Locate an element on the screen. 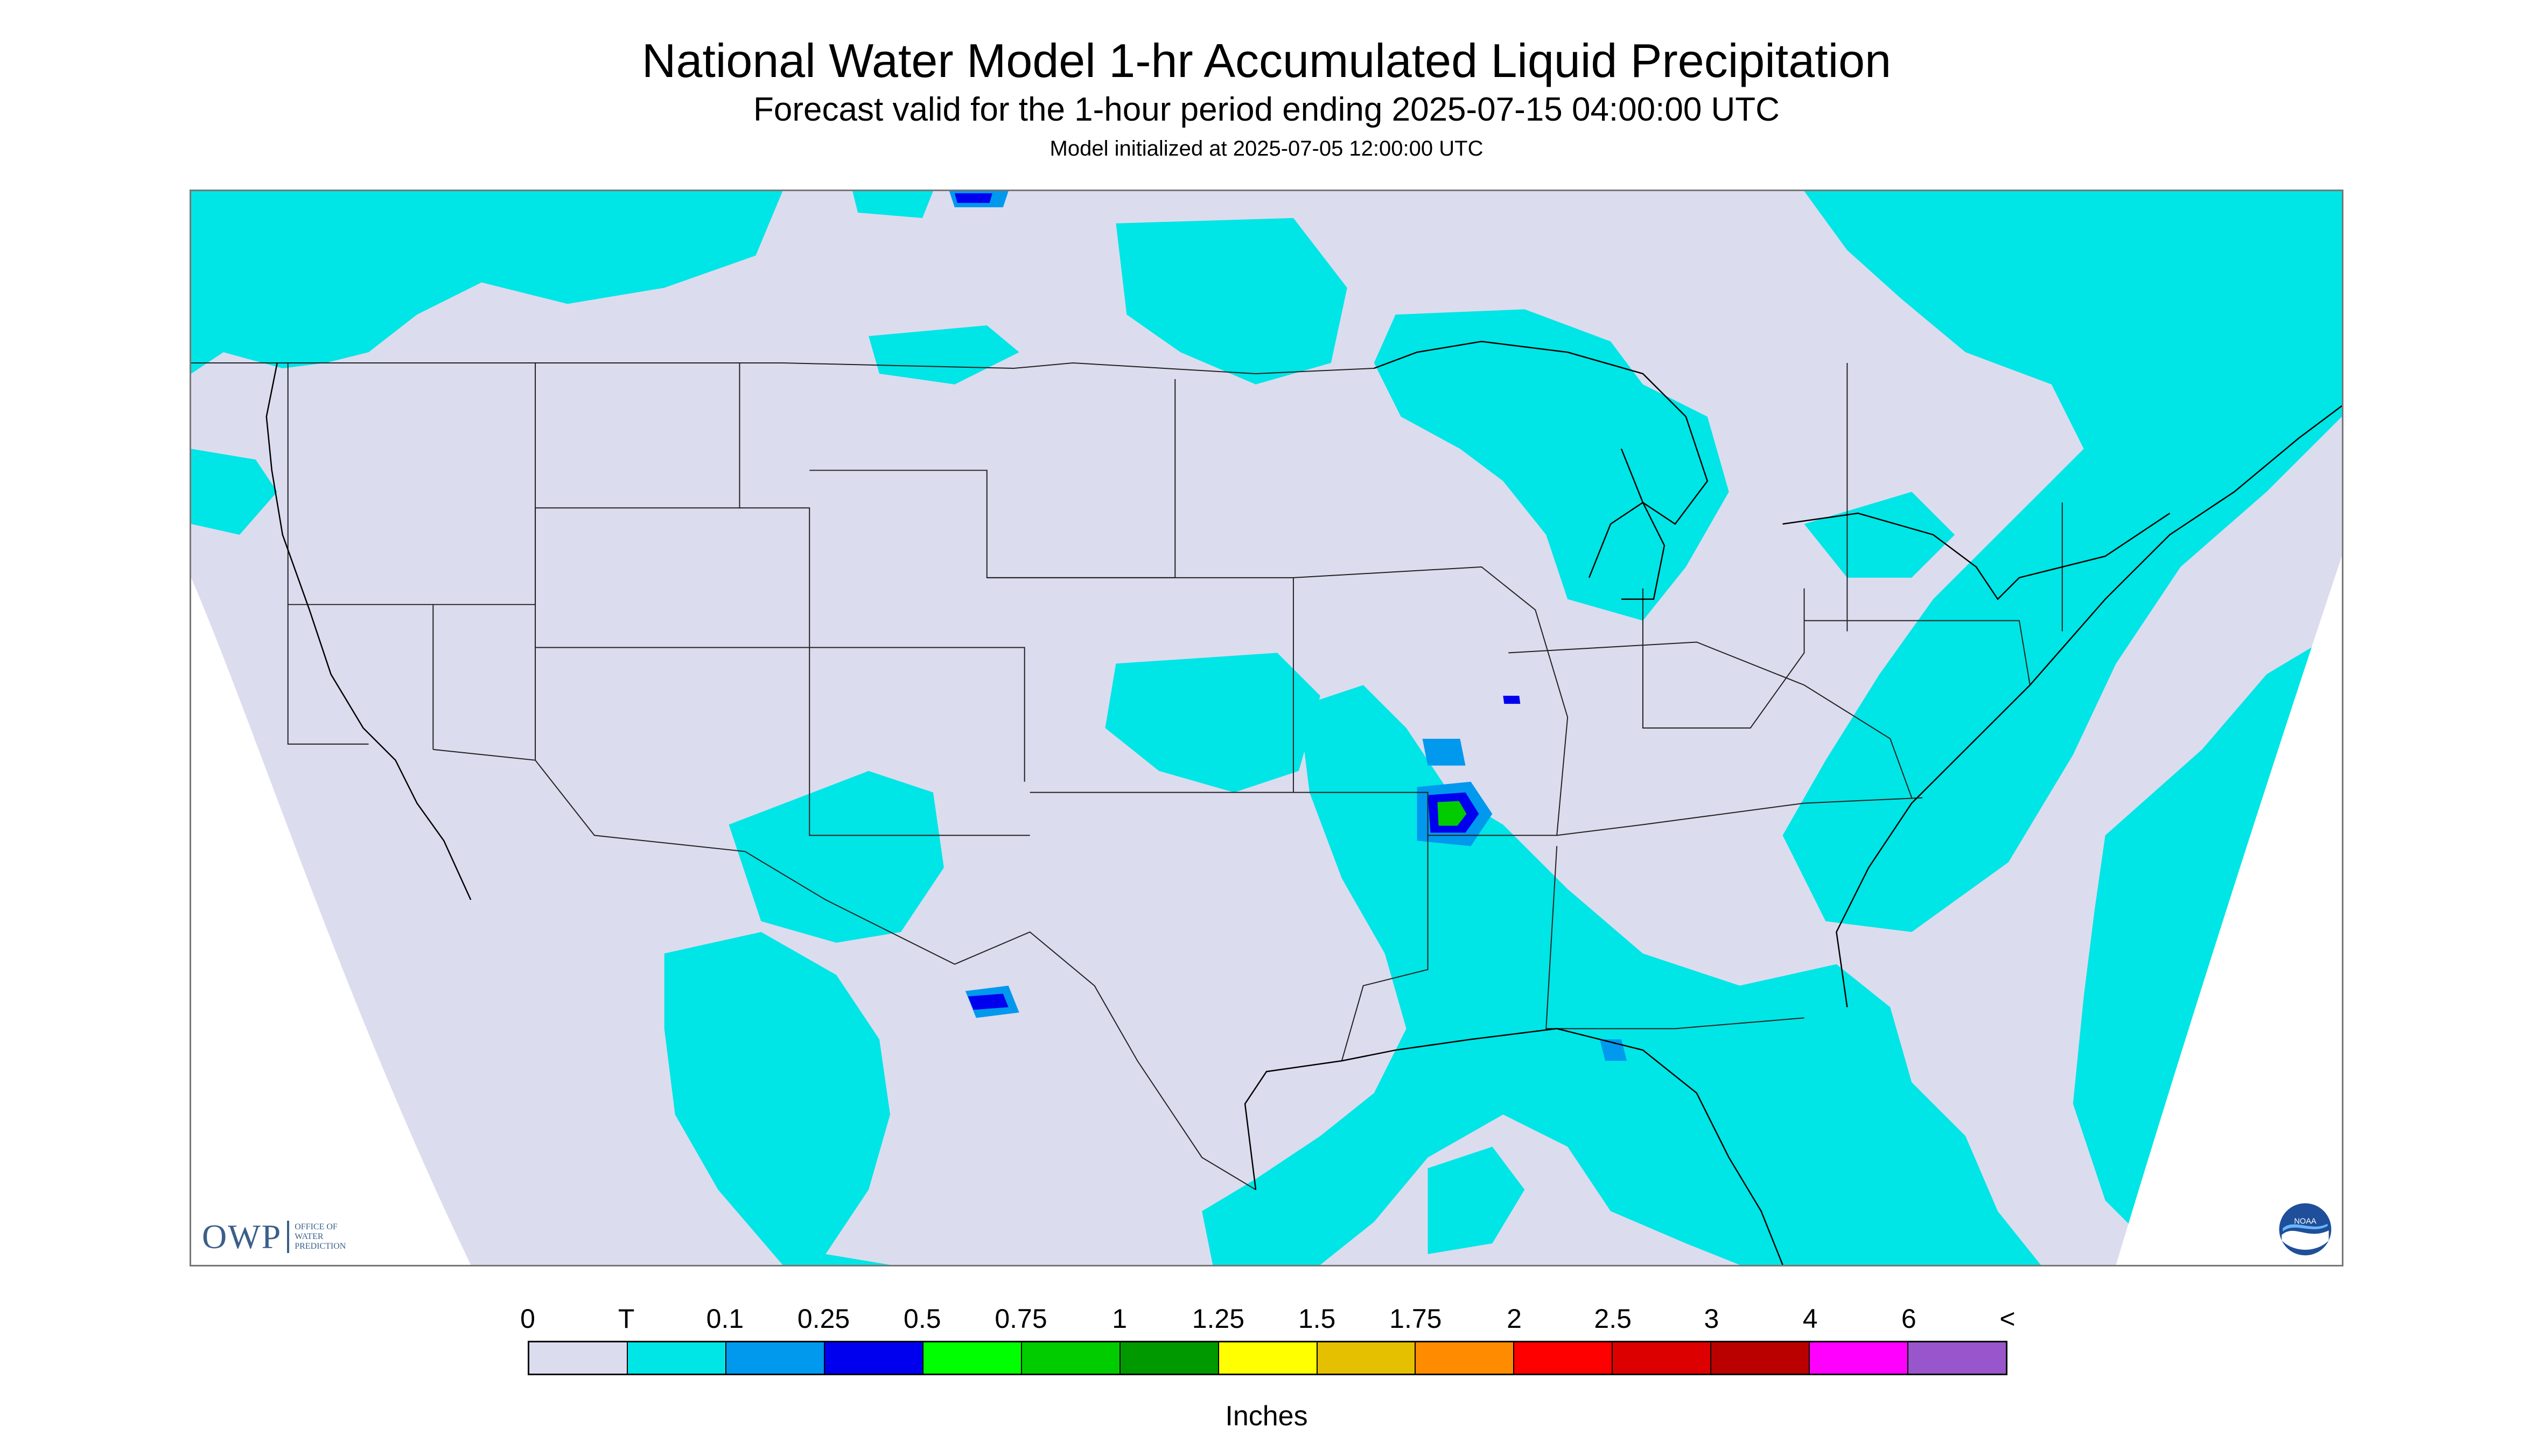 This screenshot has width=2533, height=1456. legend-label: 1.25 is located at coordinates (1218, 1319).